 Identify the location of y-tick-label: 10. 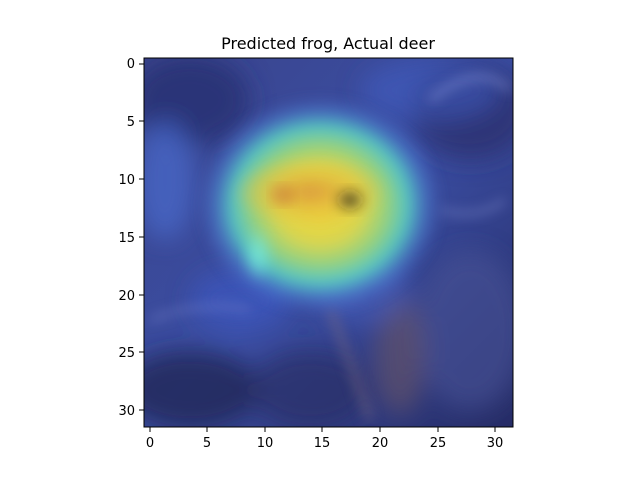
(126, 180).